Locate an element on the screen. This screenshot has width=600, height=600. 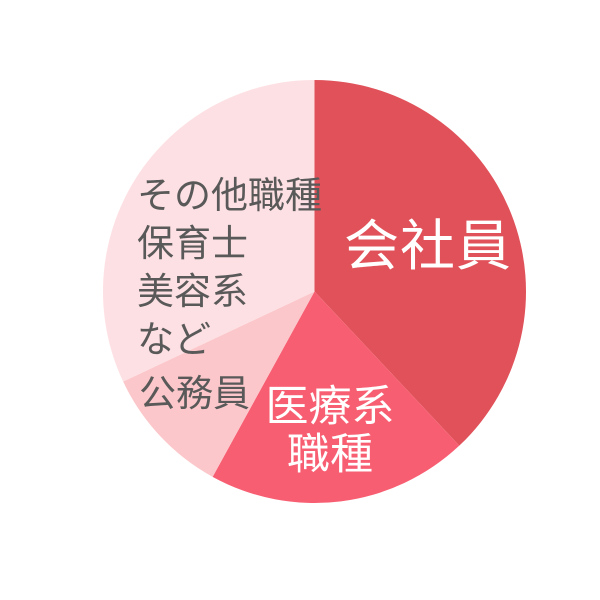
pie-slice-komuin is located at coordinates (219, 384).